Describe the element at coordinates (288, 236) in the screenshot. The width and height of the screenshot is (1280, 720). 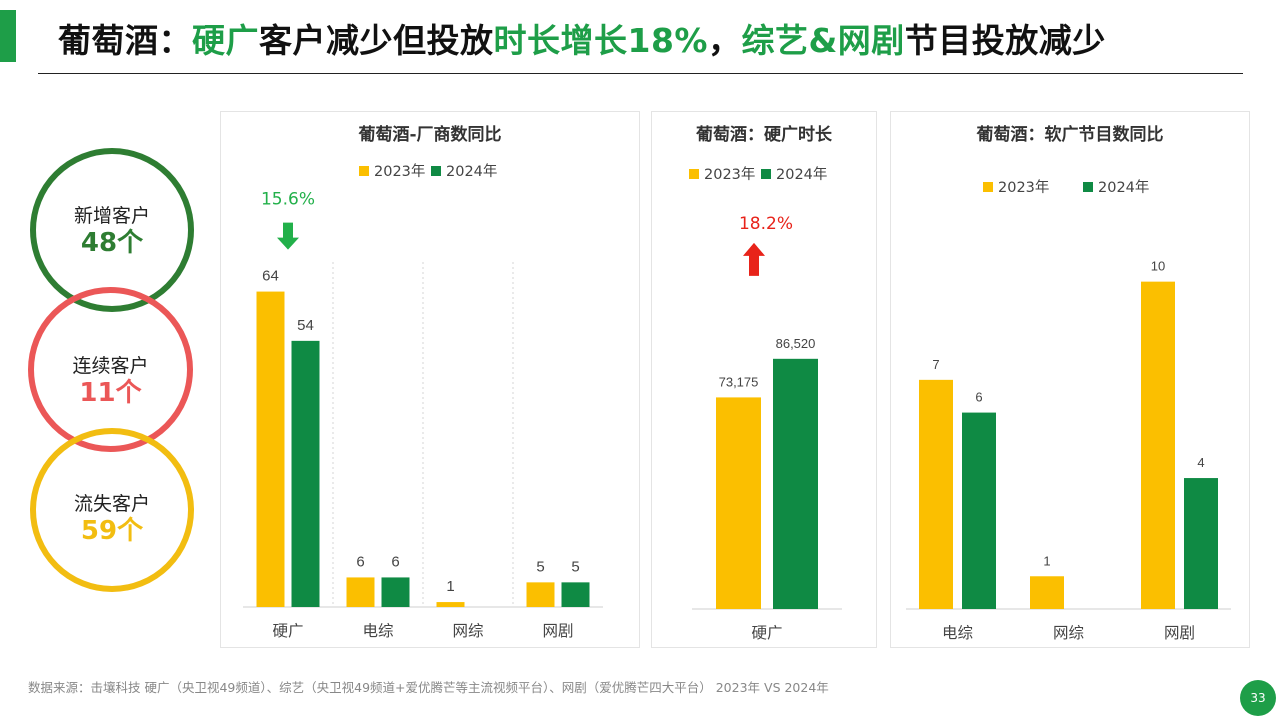
I see `trend-arrow-down-icon` at that location.